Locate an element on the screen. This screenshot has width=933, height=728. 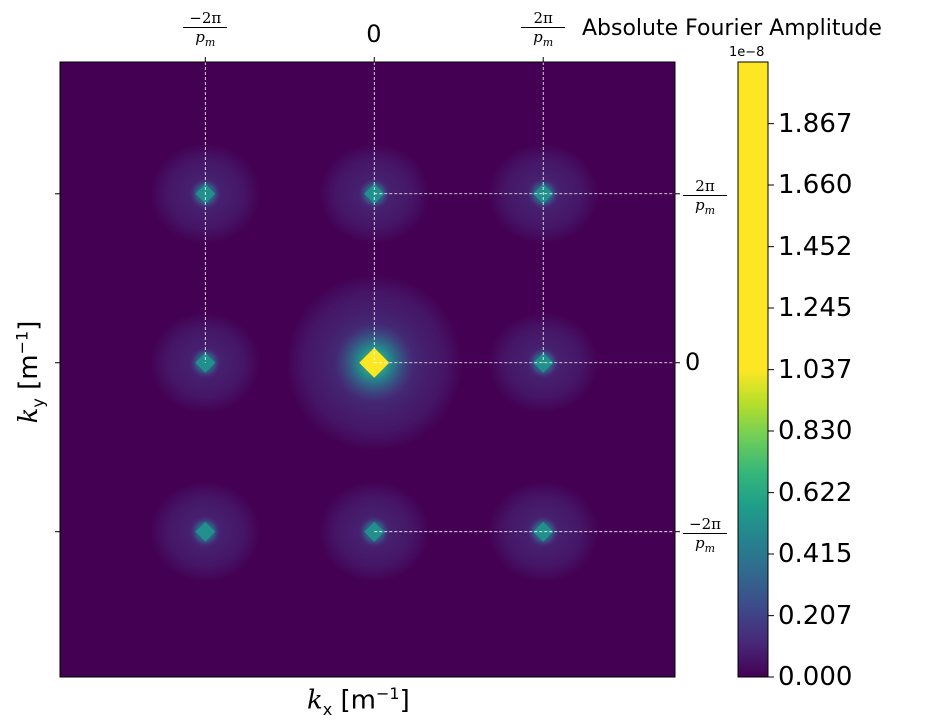
x-axis-unit: [m is located at coordinates (358, 700).